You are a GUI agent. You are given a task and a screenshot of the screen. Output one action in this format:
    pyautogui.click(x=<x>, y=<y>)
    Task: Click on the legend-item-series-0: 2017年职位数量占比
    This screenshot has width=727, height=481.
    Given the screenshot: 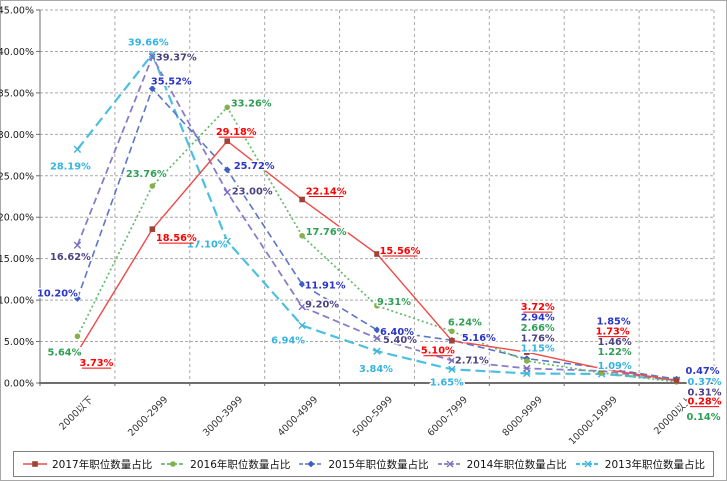 What is the action you would take?
    pyautogui.click(x=87, y=464)
    